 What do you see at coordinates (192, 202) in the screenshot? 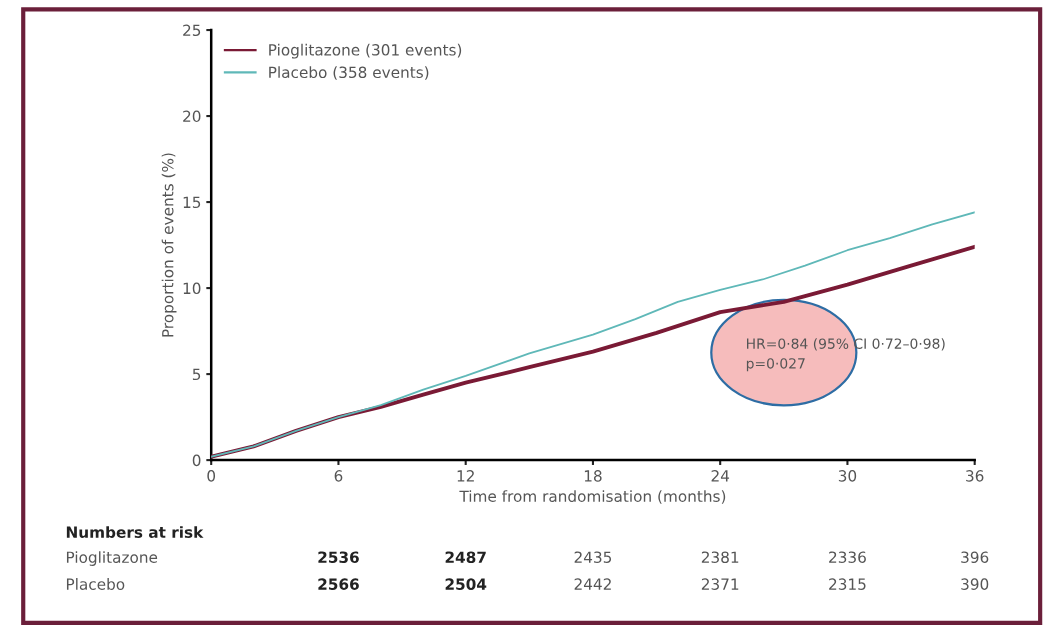
I see `y-tick-label: 15` at bounding box center [192, 202].